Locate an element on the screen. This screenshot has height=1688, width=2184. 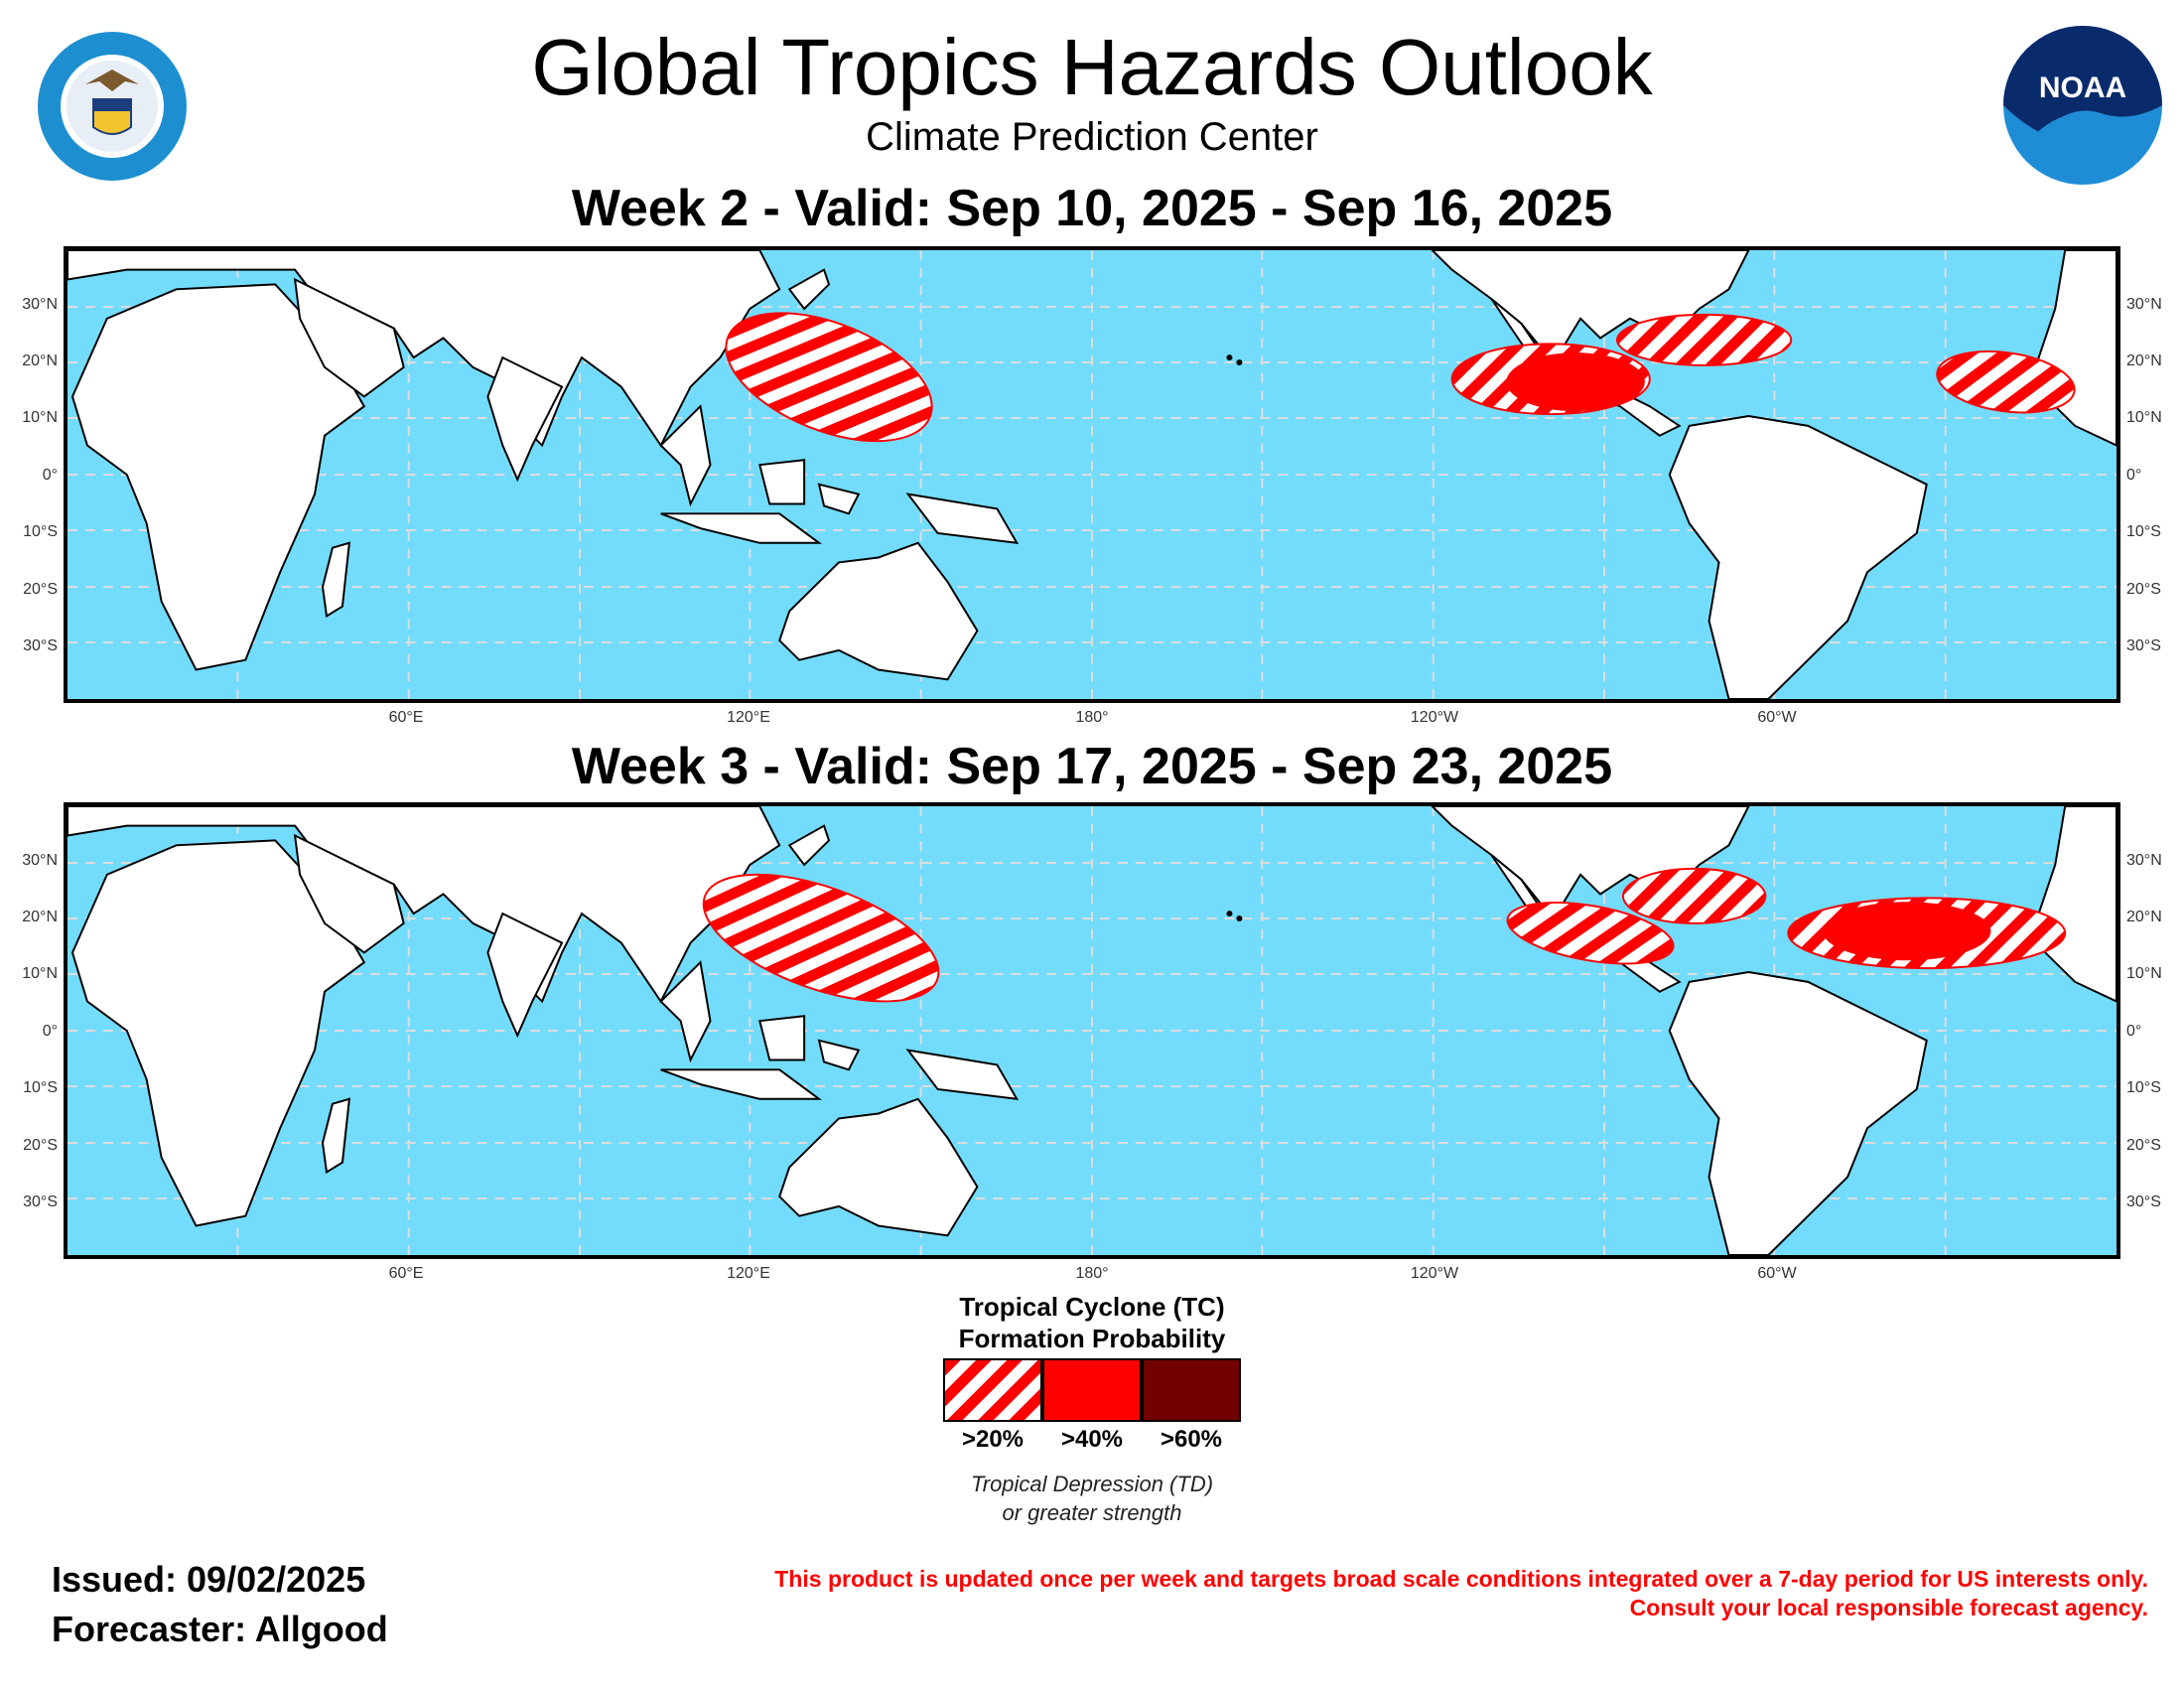
week3-hazard-west-pacific is located at coordinates (821, 938).